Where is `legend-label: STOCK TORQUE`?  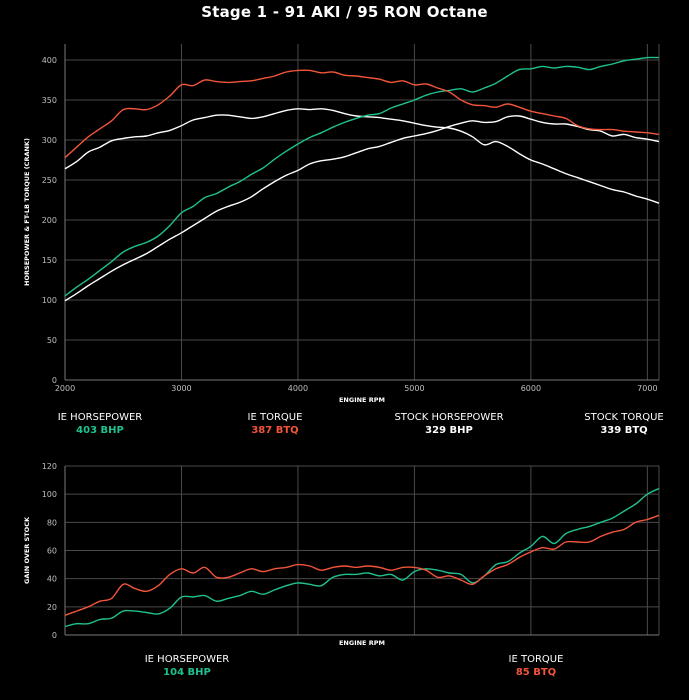 legend-label: STOCK TORQUE is located at coordinates (624, 417).